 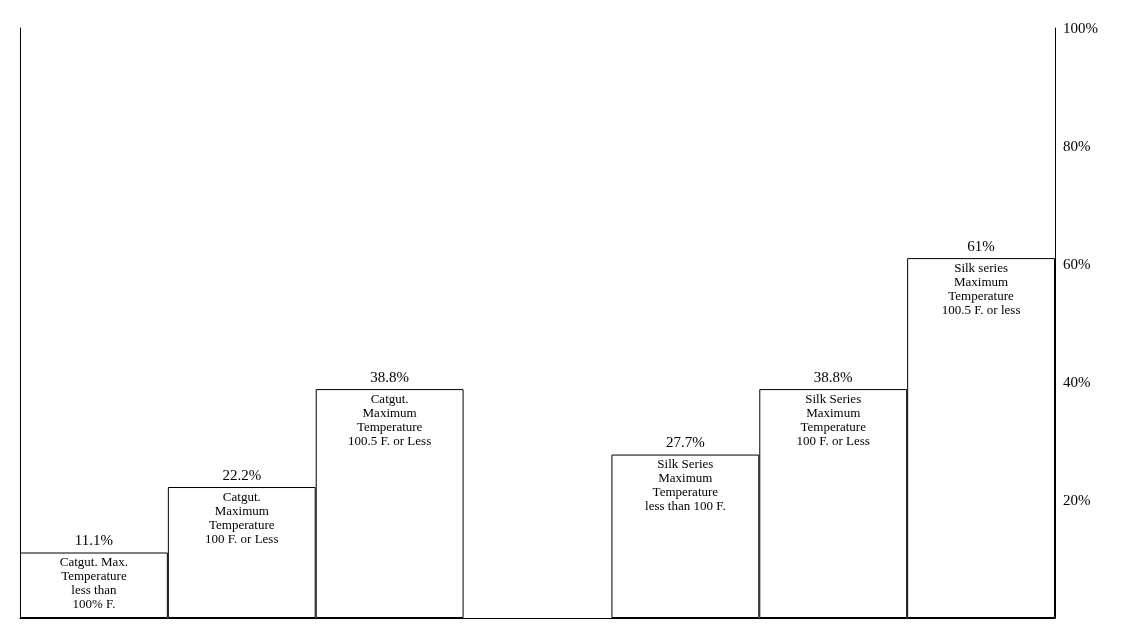 What do you see at coordinates (685, 485) in the screenshot?
I see `x-tick-label: Silk Series Maximum Temperature less than 100 F.` at bounding box center [685, 485].